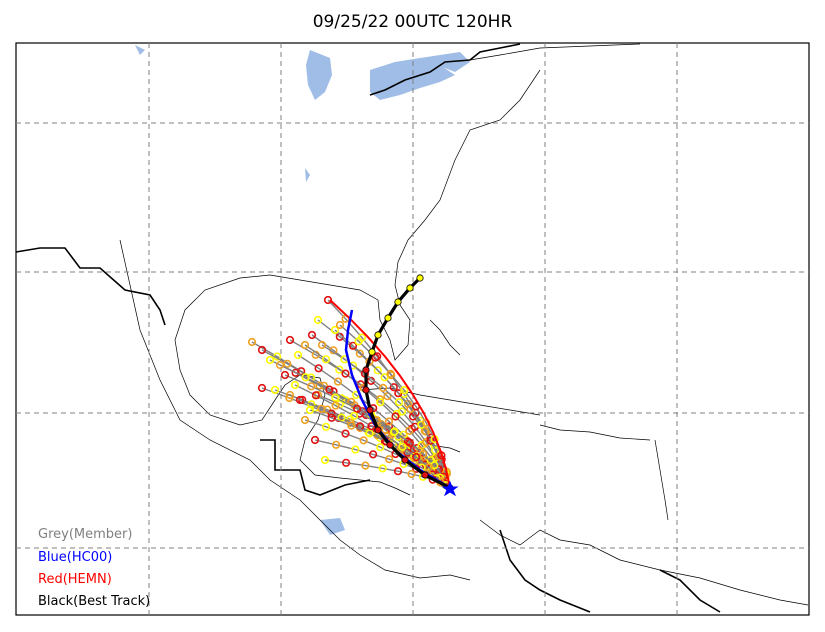 This screenshot has width=825, height=632. Describe the element at coordinates (90, 286) in the screenshot. I see `border-us-mexico` at that location.